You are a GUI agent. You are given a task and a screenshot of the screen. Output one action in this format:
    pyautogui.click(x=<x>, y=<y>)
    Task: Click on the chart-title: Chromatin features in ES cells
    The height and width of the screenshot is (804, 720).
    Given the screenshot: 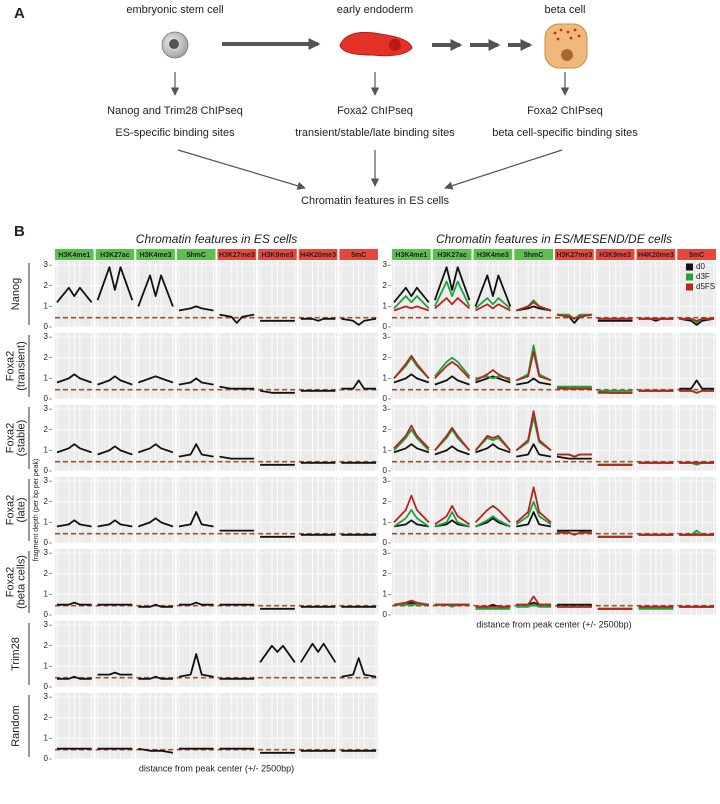 What is the action you would take?
    pyautogui.click(x=216, y=239)
    